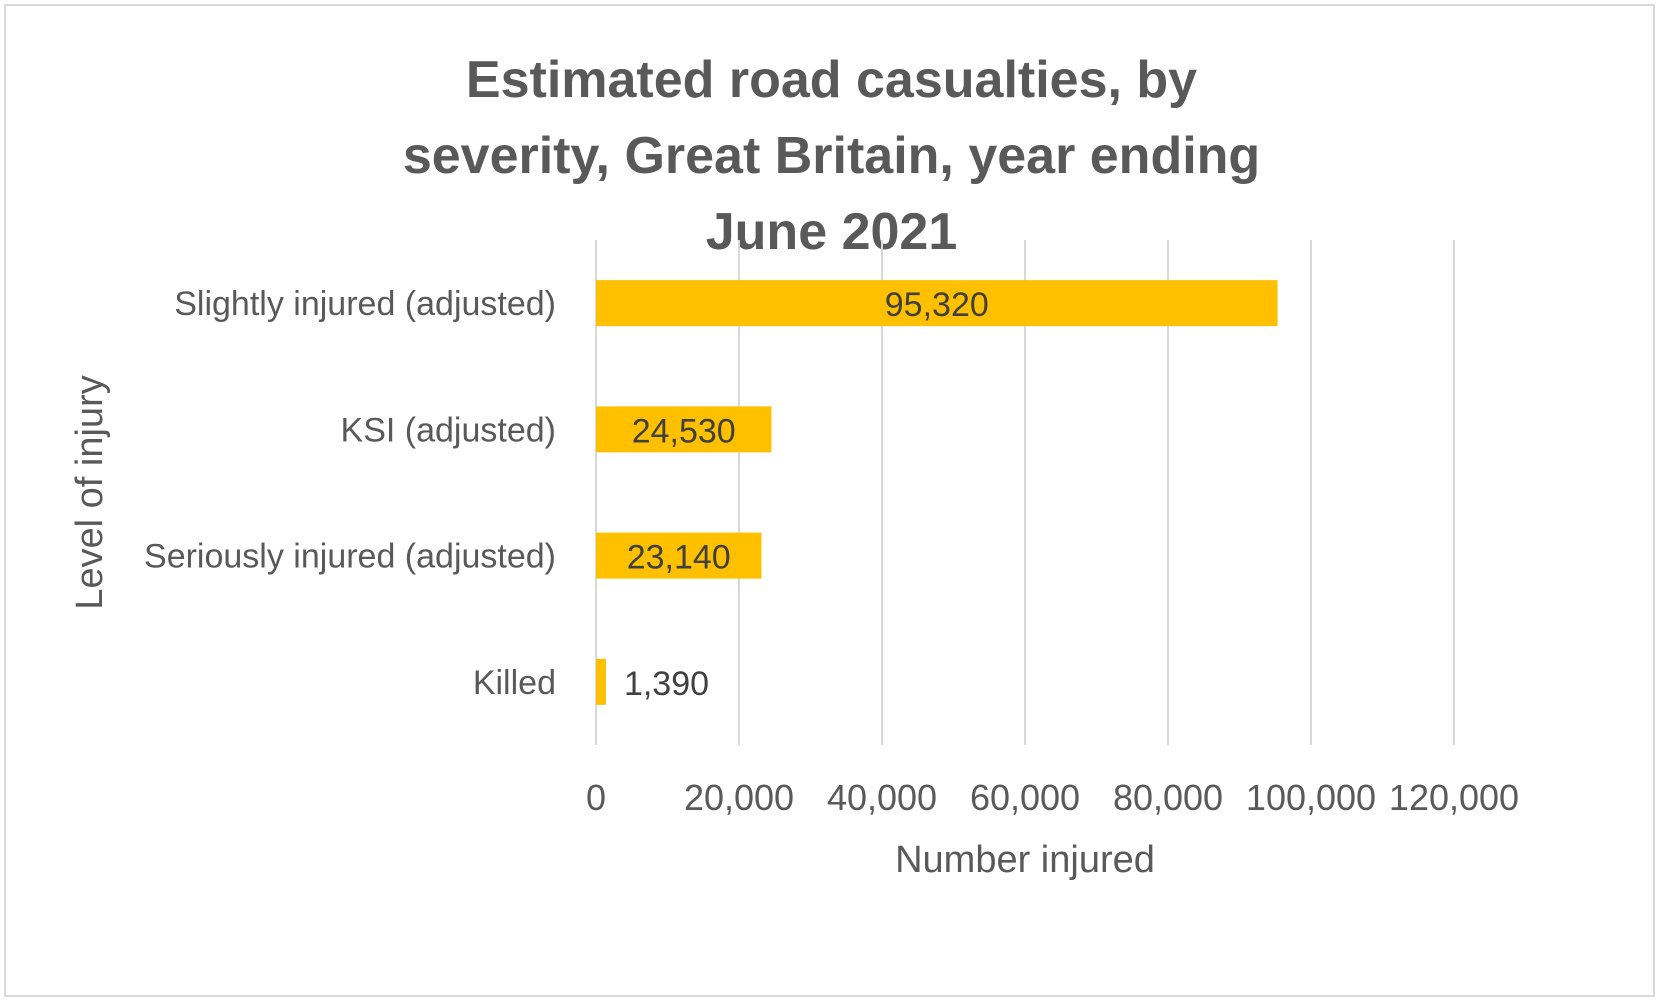 This screenshot has height=1003, width=1663. Describe the element at coordinates (739, 797) in the screenshot. I see `x-tick-label: 20,000` at that location.